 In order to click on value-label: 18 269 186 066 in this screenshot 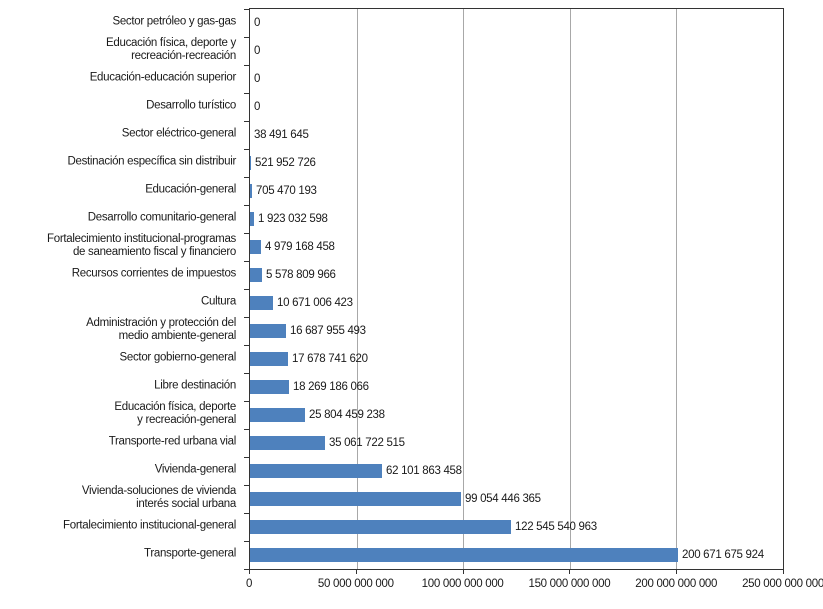, I will do `click(331, 387)`.